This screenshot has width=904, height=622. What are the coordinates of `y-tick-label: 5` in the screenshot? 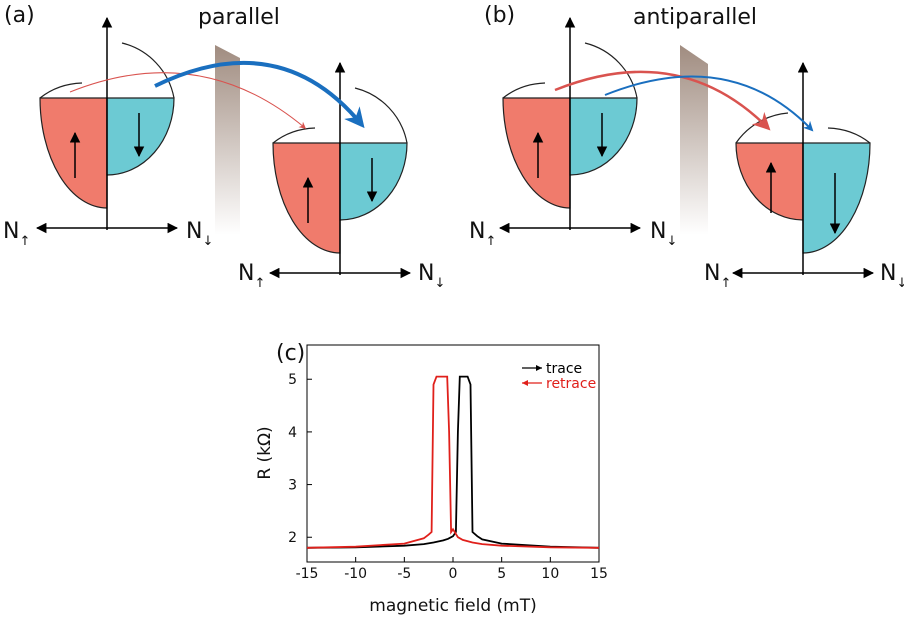 It's located at (292, 380).